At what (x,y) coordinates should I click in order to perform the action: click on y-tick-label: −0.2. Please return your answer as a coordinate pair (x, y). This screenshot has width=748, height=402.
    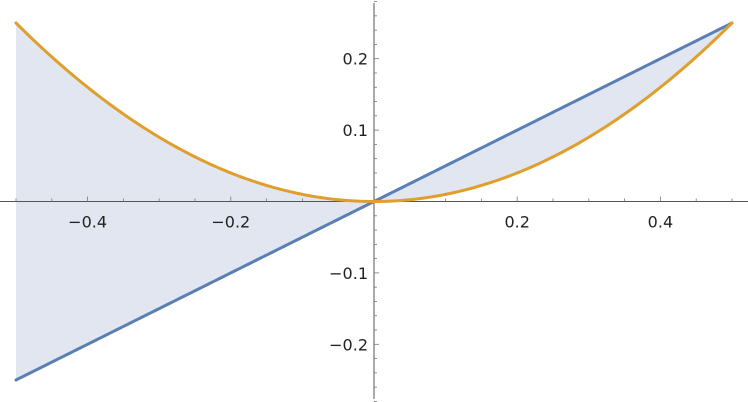
    Looking at the image, I should click on (348, 344).